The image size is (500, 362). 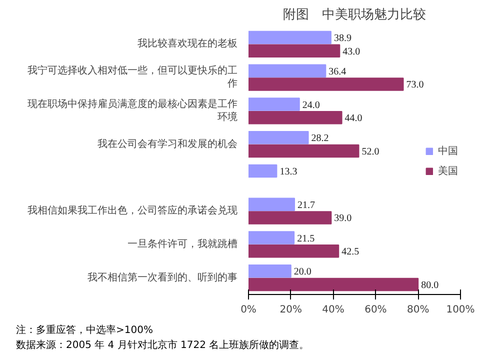 I want to click on text: 注：多重应答，中选率>100%, so click(x=84, y=330).